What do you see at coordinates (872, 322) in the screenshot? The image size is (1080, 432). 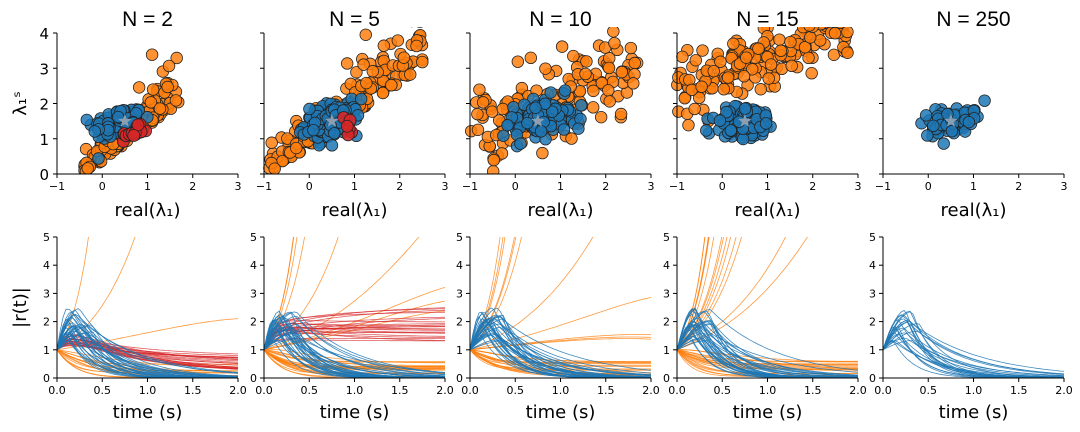 I see `y-tick-label: 2` at bounding box center [872, 322].